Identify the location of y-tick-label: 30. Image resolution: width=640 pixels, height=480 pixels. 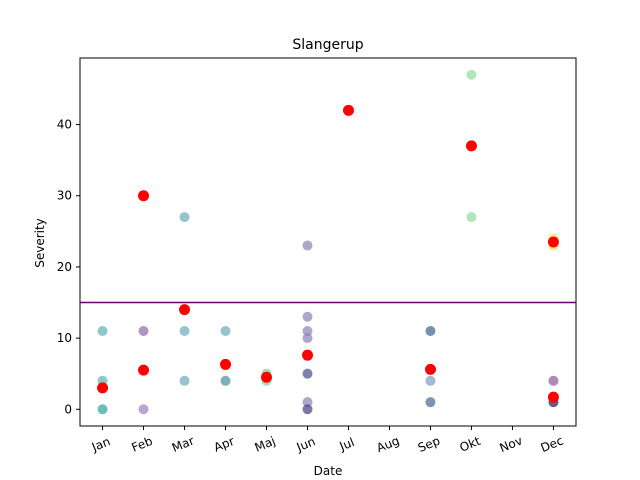
(64, 196).